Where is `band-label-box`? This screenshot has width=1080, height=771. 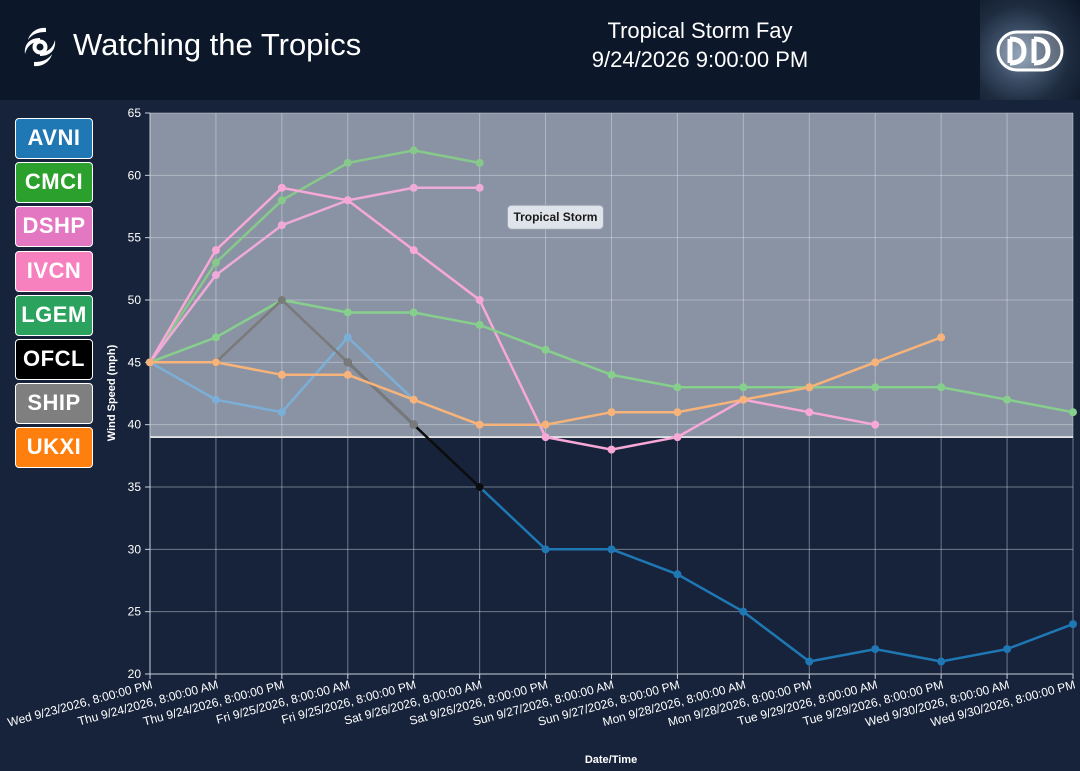
band-label-box is located at coordinates (555, 217).